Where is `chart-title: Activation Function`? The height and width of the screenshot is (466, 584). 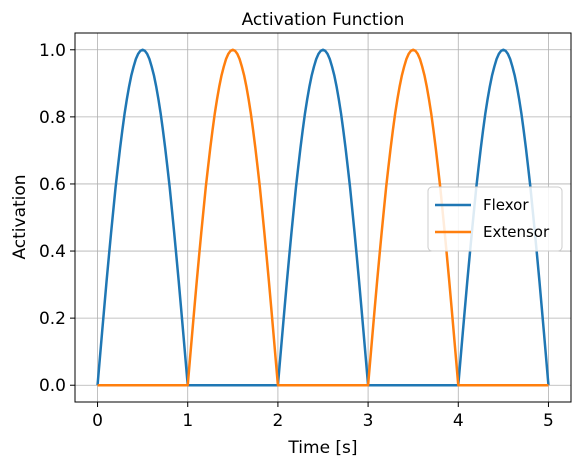 chart-title: Activation Function is located at coordinates (323, 20).